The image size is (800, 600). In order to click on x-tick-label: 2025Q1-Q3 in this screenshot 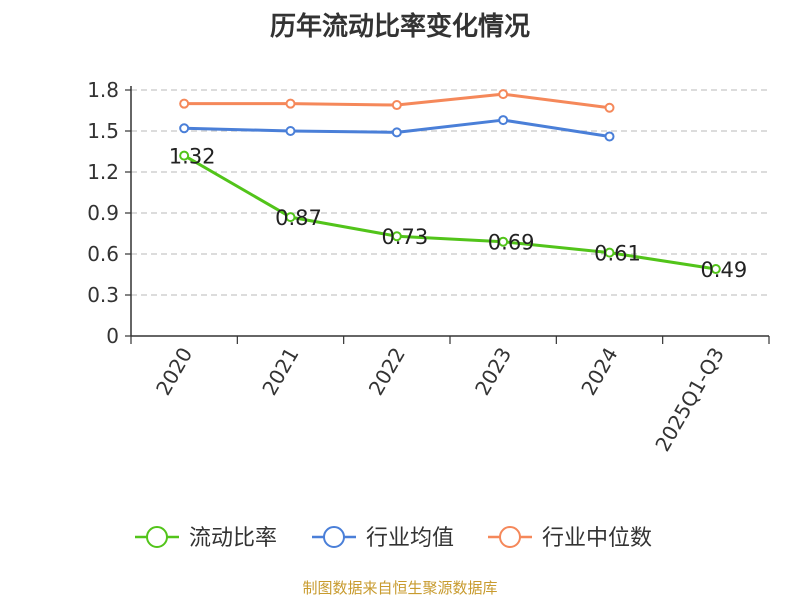, I will do `click(689, 399)`.